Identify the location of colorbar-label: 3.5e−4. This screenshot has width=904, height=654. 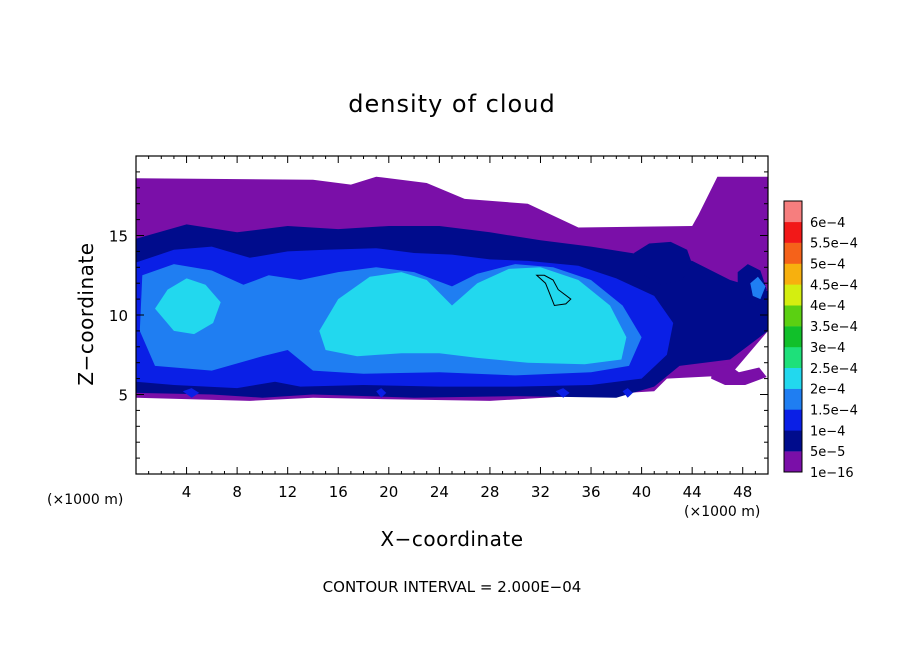
(834, 327).